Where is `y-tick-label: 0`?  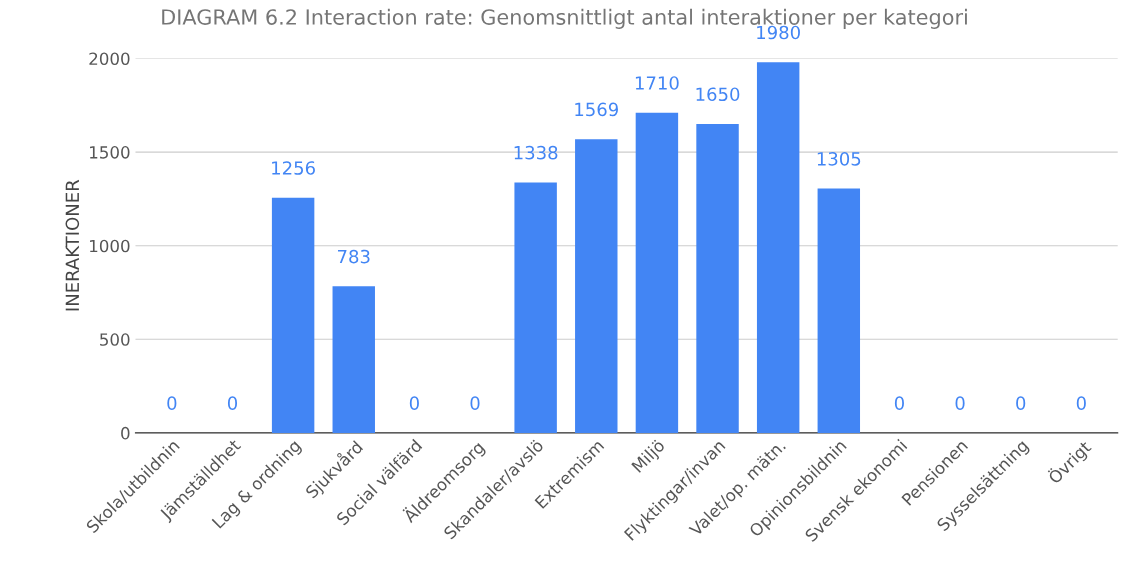
y-tick-label: 0 is located at coordinates (125, 433).